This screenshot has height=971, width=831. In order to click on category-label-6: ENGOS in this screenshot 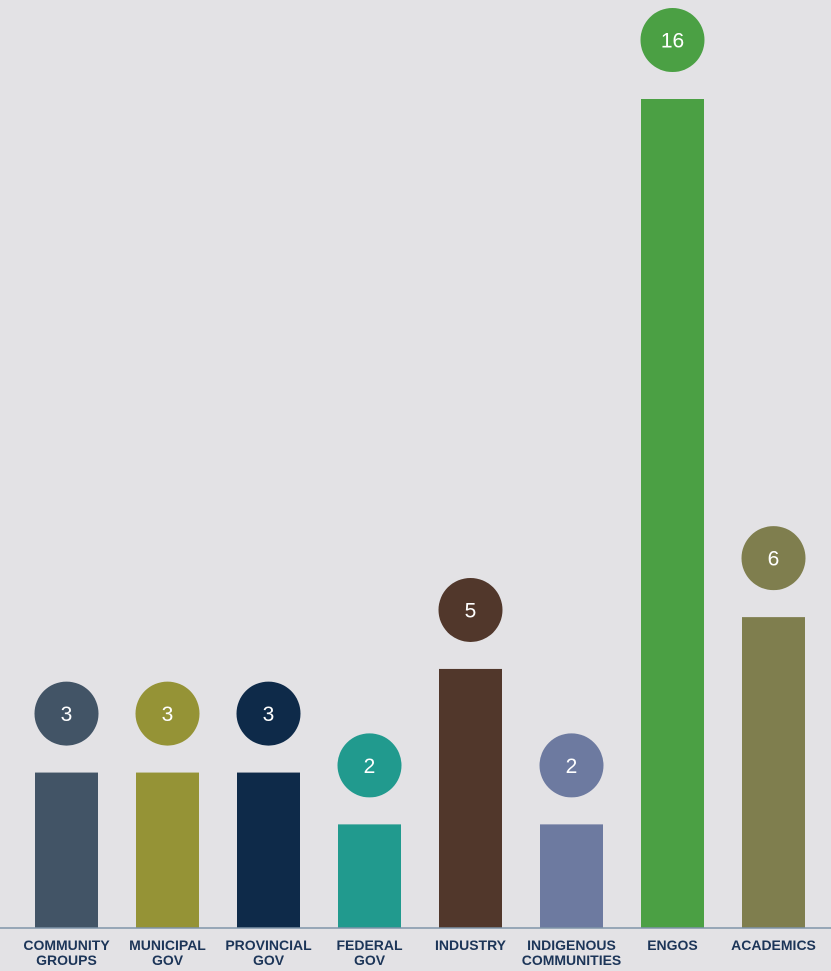, I will do `click(672, 945)`.